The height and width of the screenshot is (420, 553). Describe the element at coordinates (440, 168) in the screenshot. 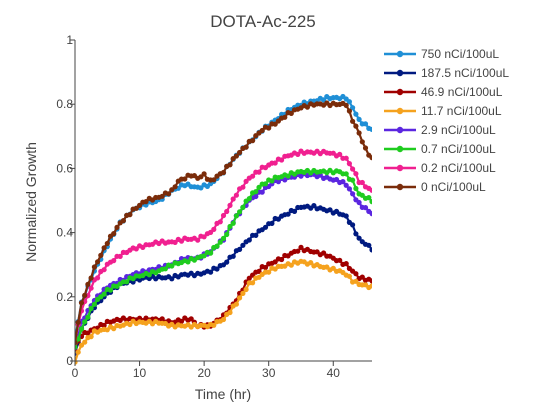

I see `legend-item: 0.2 nCi/100uL` at that location.